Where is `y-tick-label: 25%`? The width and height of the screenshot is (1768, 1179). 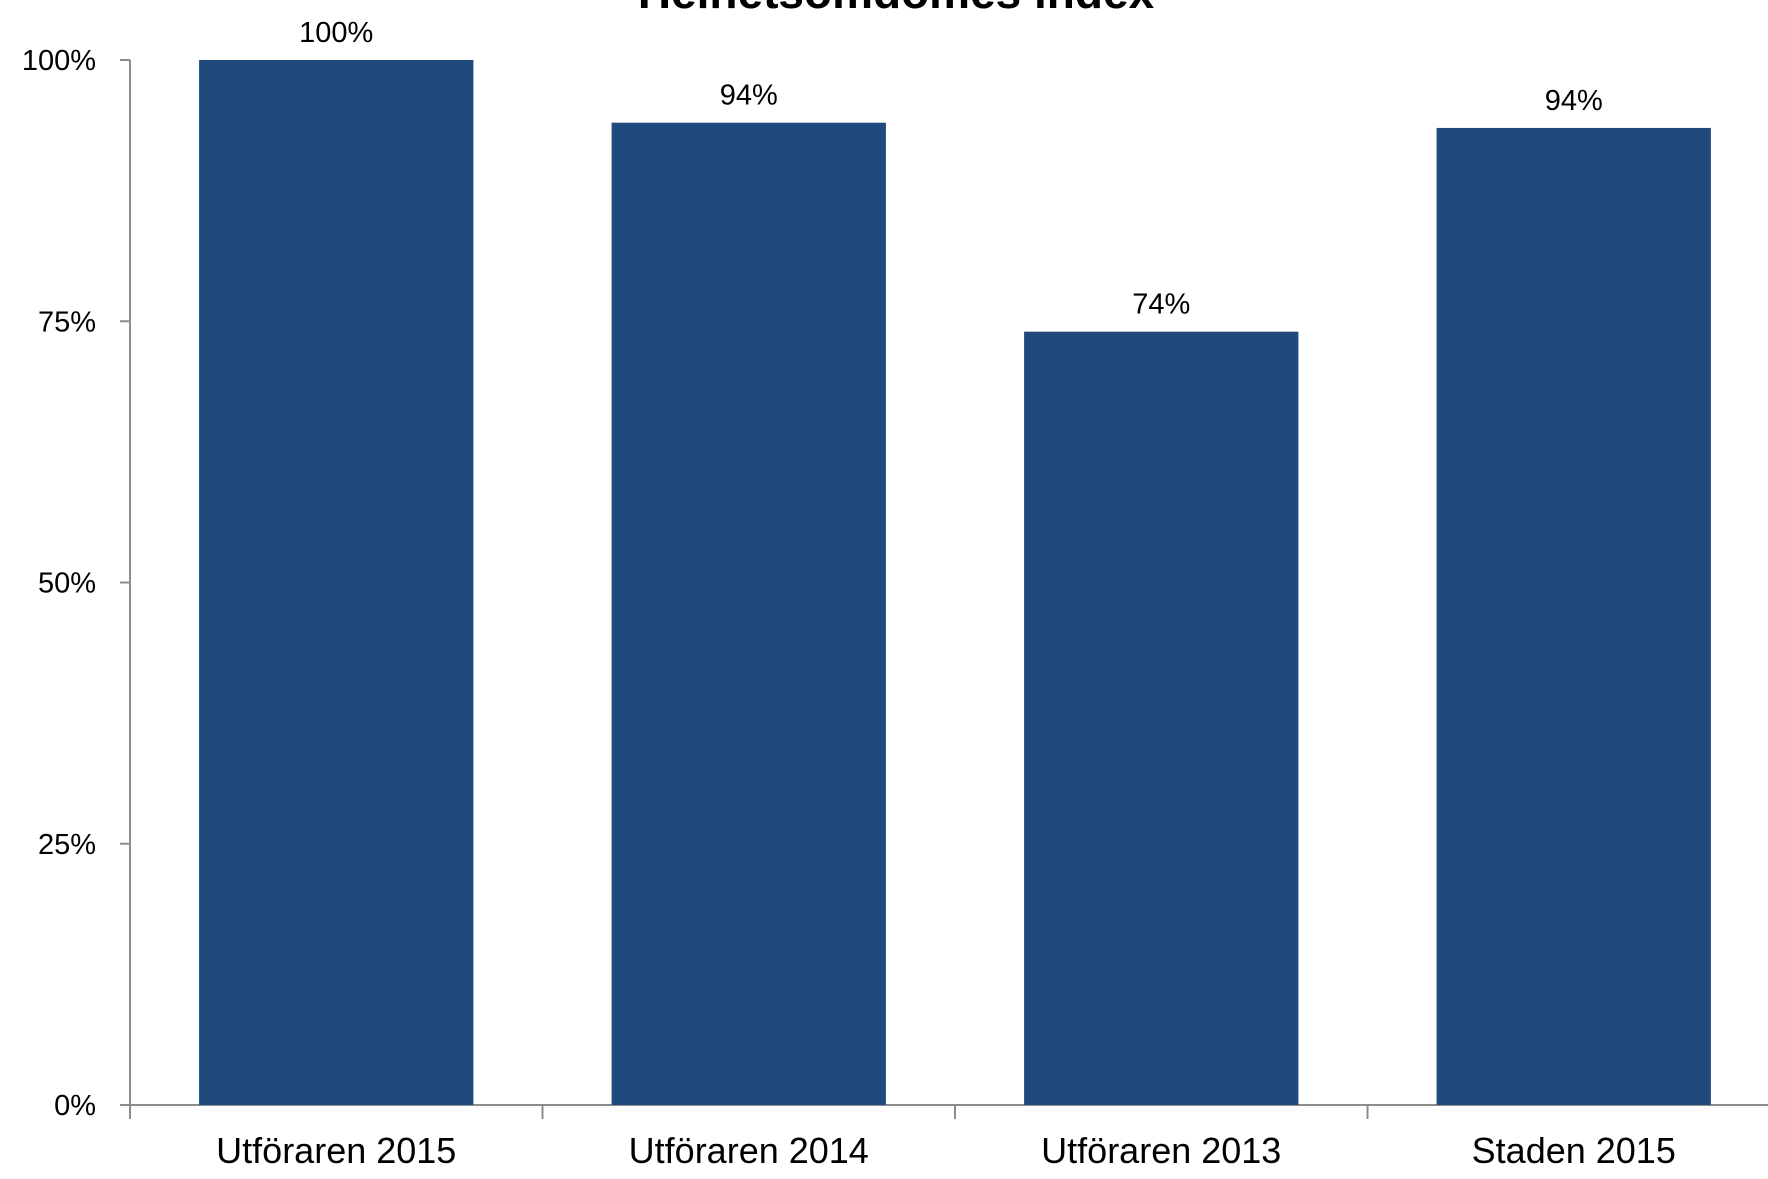 y-tick-label: 25% is located at coordinates (67, 845).